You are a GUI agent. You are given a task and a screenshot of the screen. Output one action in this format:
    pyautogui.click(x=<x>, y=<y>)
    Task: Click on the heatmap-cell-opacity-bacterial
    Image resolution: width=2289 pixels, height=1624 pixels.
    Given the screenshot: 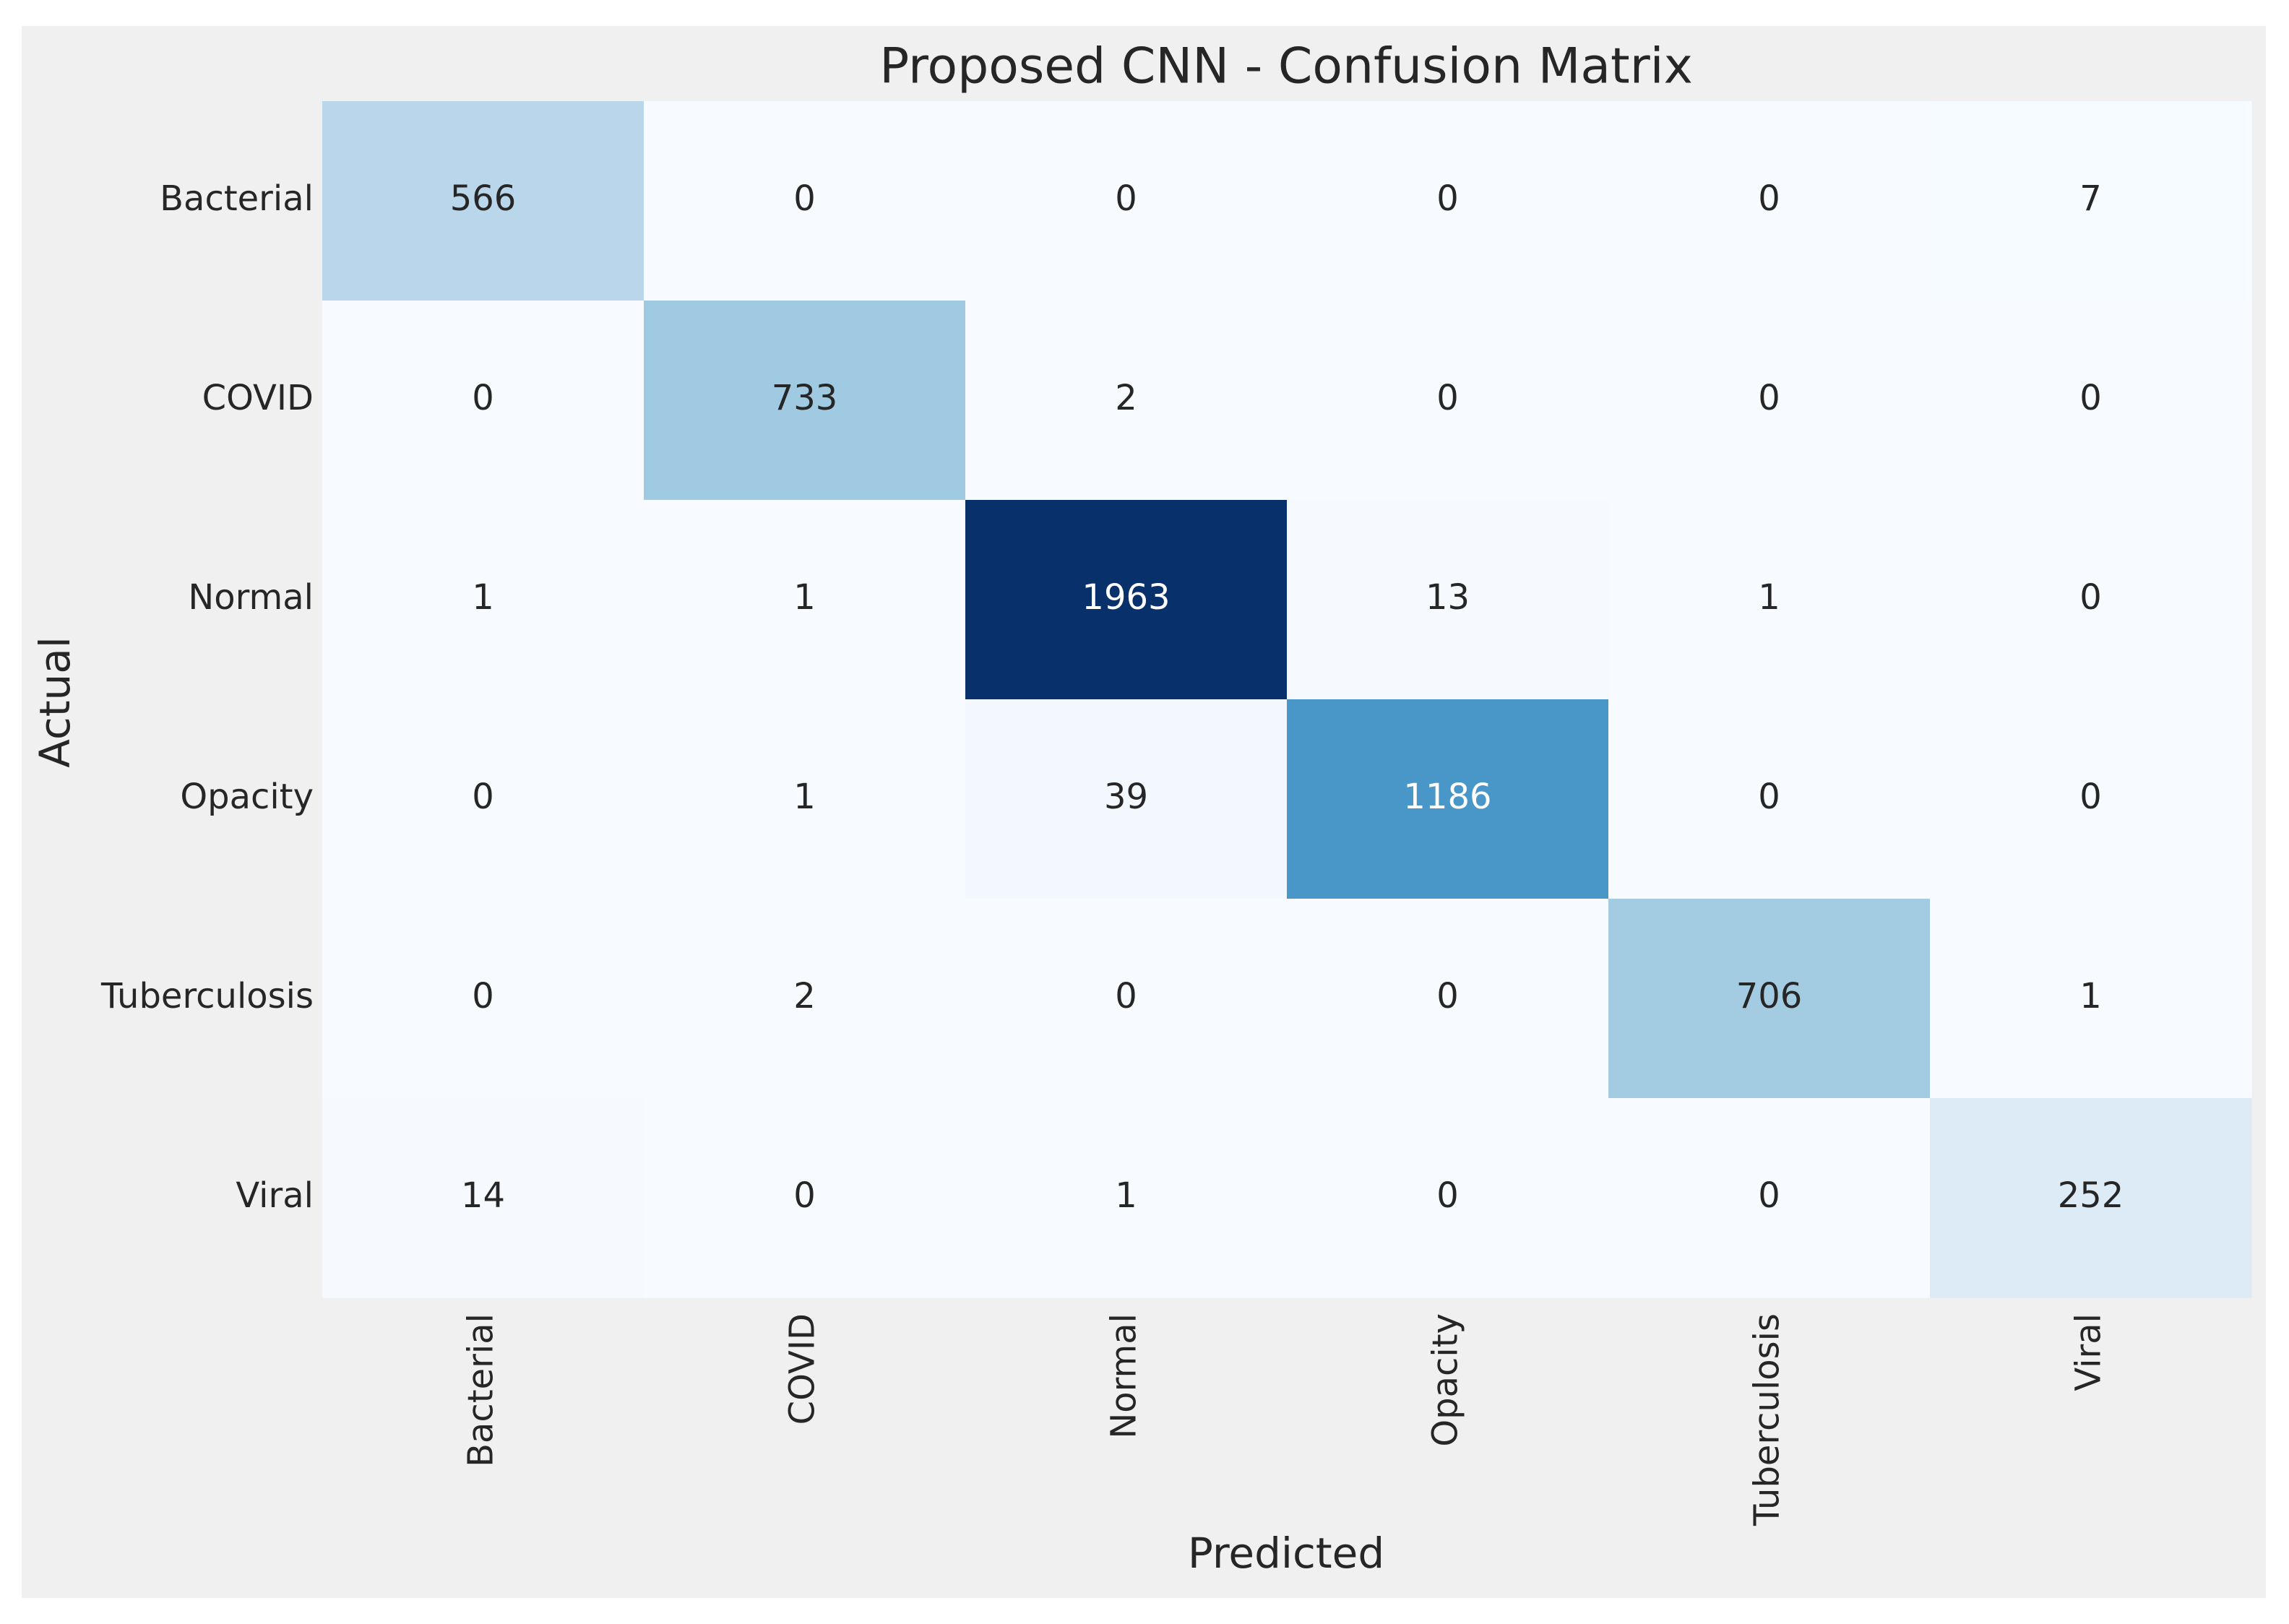 What is the action you would take?
    pyautogui.click(x=483, y=799)
    